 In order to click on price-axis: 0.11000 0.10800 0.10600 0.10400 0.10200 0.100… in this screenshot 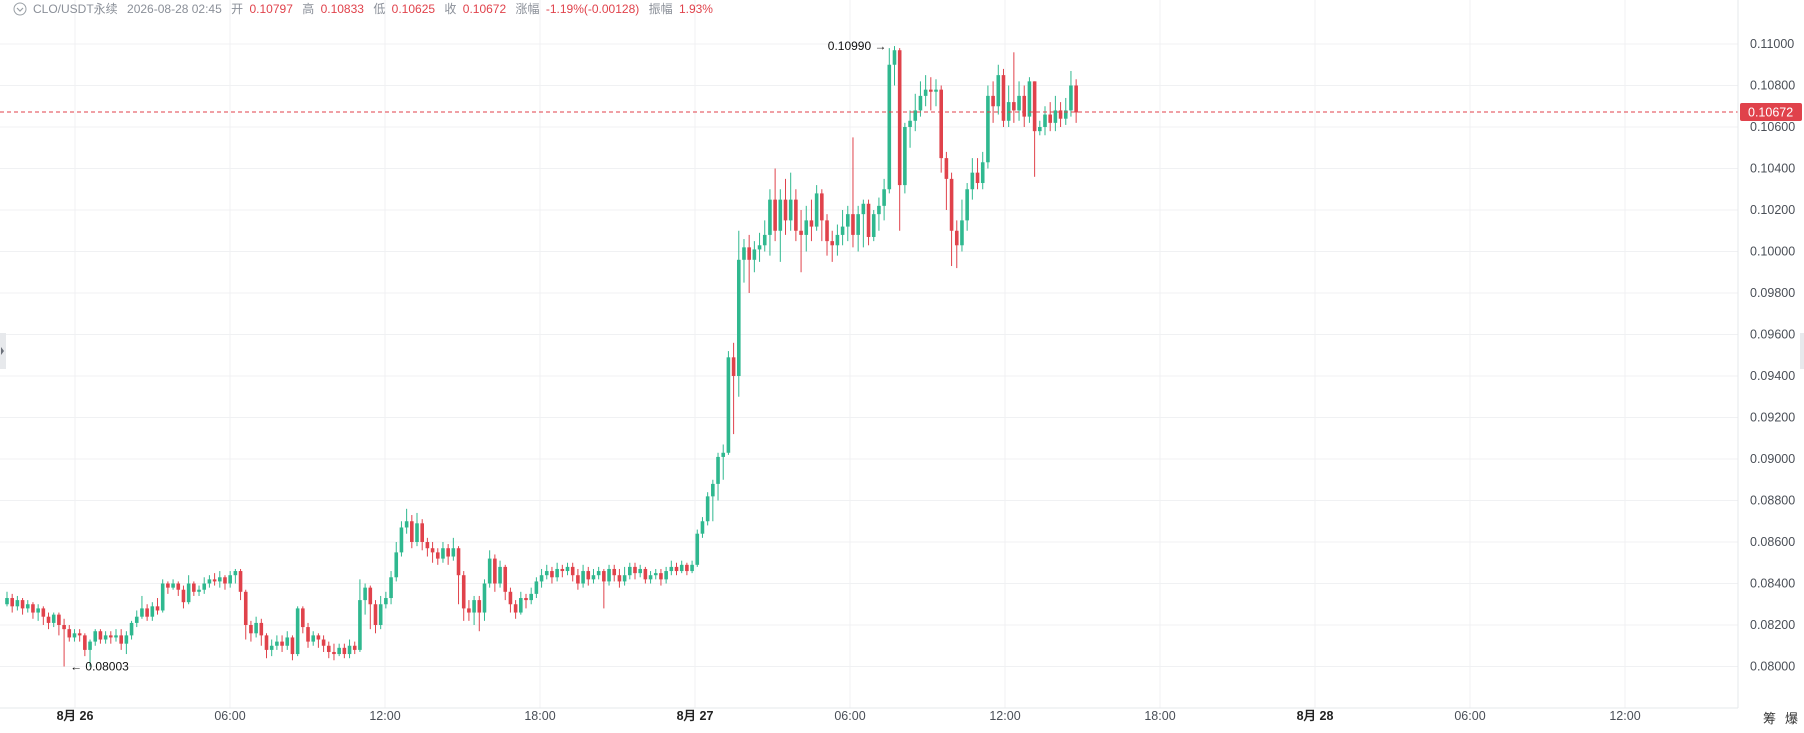, I will do `click(1771, 355)`.